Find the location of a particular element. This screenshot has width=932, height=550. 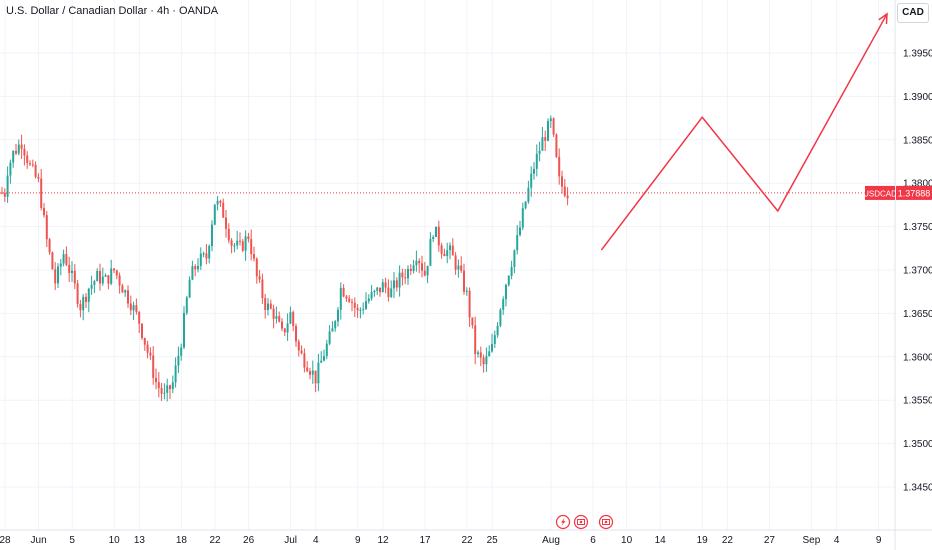

x-tick-label: 6 is located at coordinates (593, 540).